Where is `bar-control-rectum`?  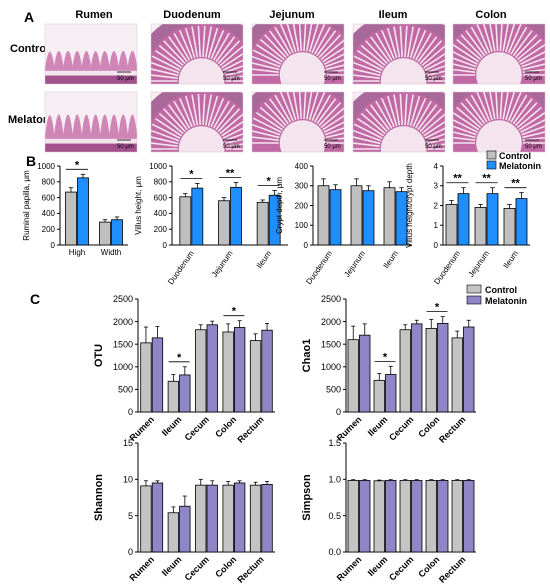 bar-control-rectum is located at coordinates (255, 518).